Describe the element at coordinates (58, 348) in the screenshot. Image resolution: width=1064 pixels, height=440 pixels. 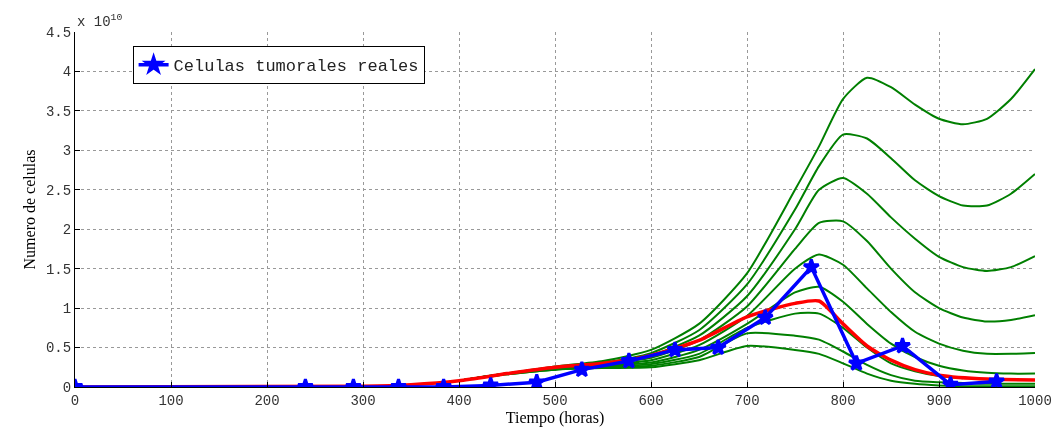
I see `y-tick-label: 0.5` at that location.